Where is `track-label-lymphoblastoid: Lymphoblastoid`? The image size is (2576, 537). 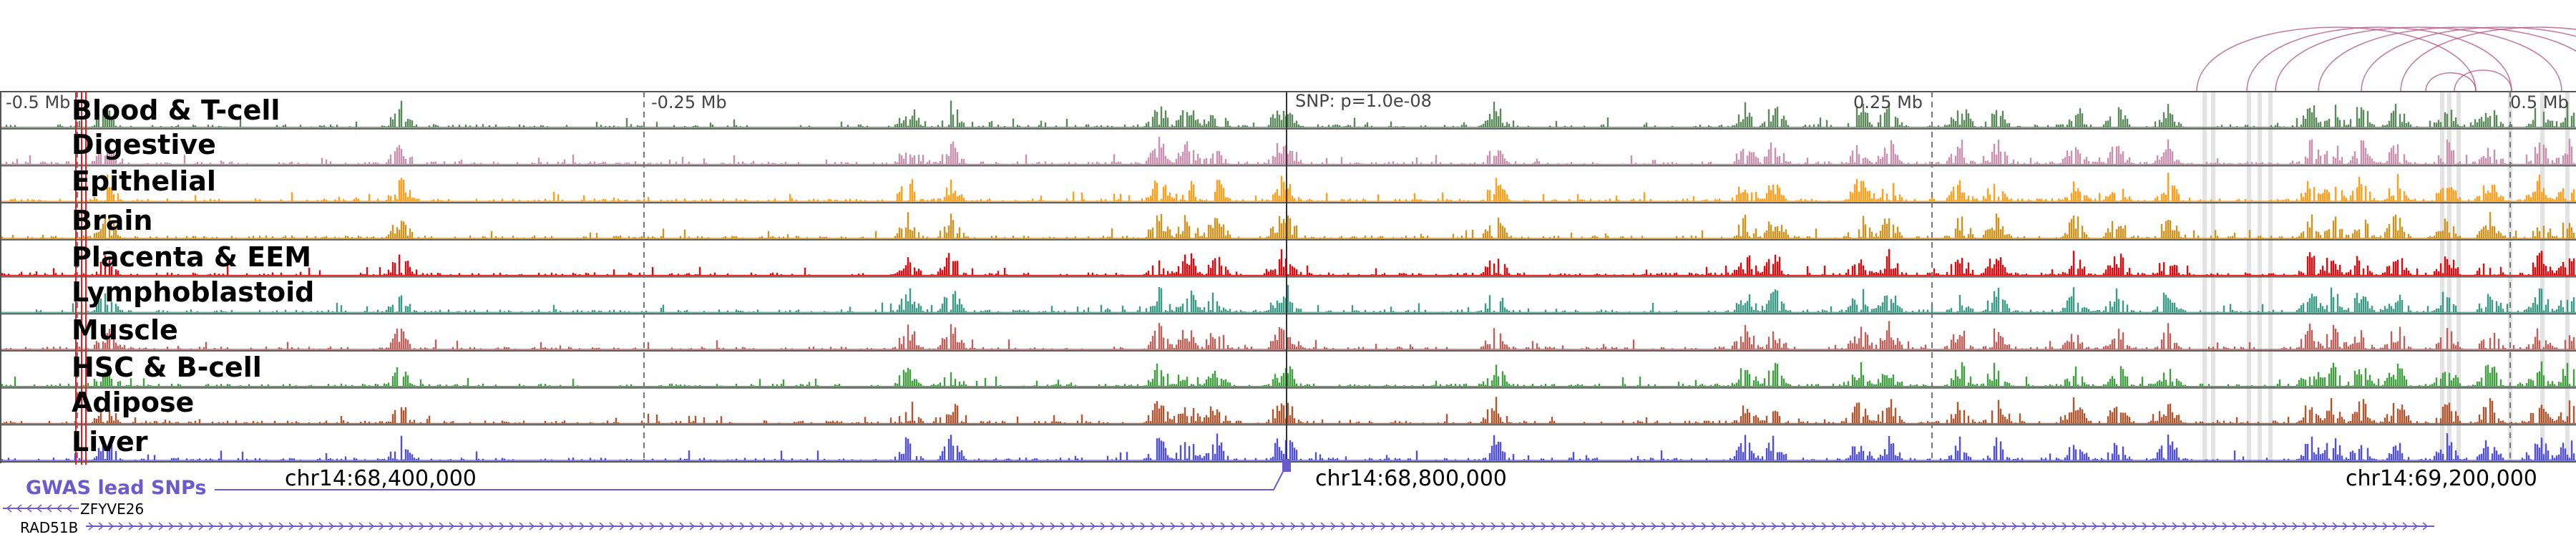
track-label-lymphoblastoid: Lymphoblastoid is located at coordinates (193, 292).